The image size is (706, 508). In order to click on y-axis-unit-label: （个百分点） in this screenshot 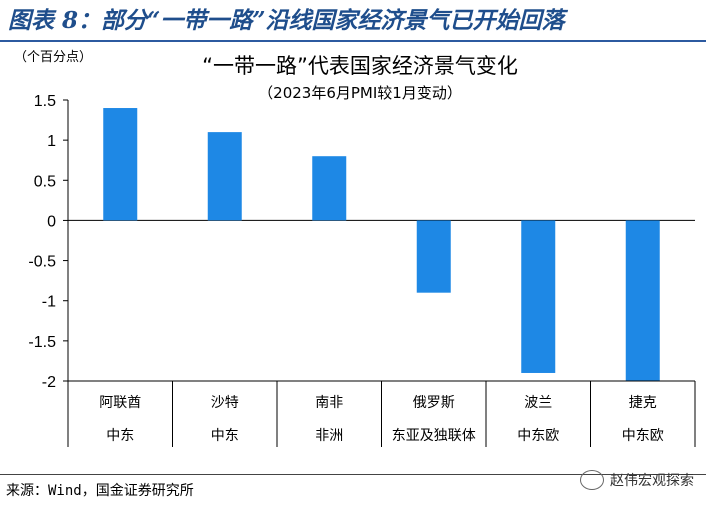, I will do `click(53, 57)`.